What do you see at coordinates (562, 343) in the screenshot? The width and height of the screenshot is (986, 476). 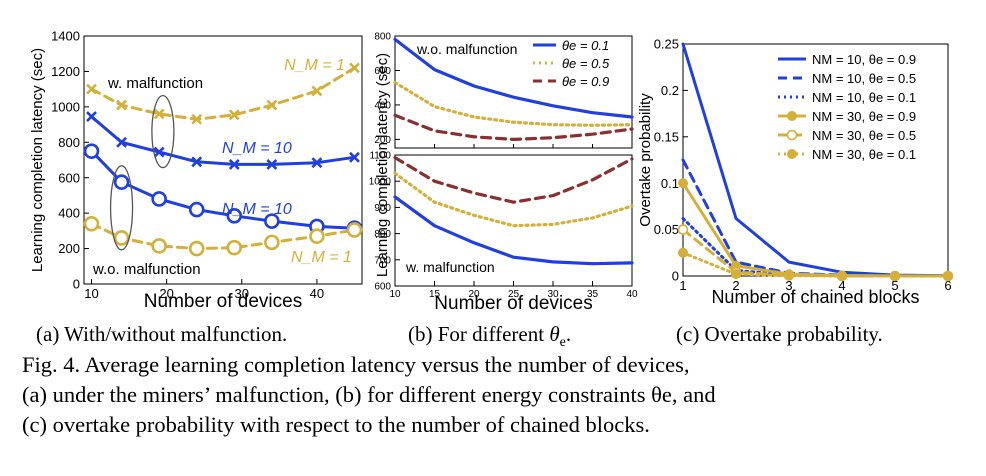 I see `subcaption-b-sub: e` at bounding box center [562, 343].